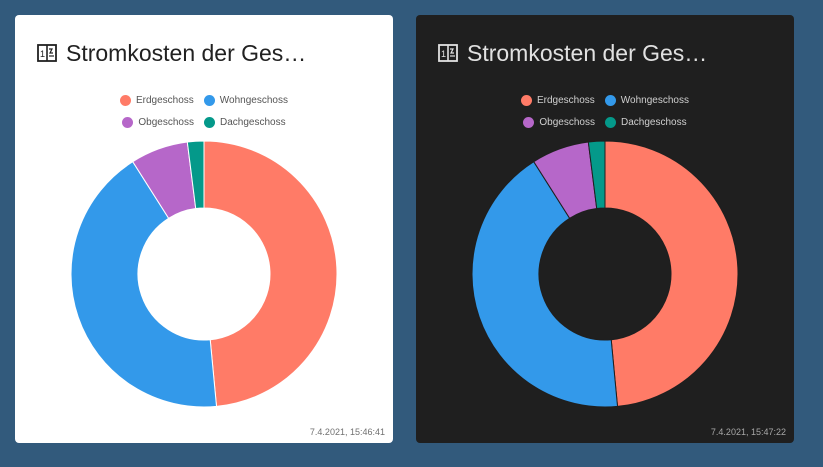 The height and width of the screenshot is (467, 823). I want to click on last-updated-timestamp: 7.4.2021, 15:46:41, so click(347, 432).